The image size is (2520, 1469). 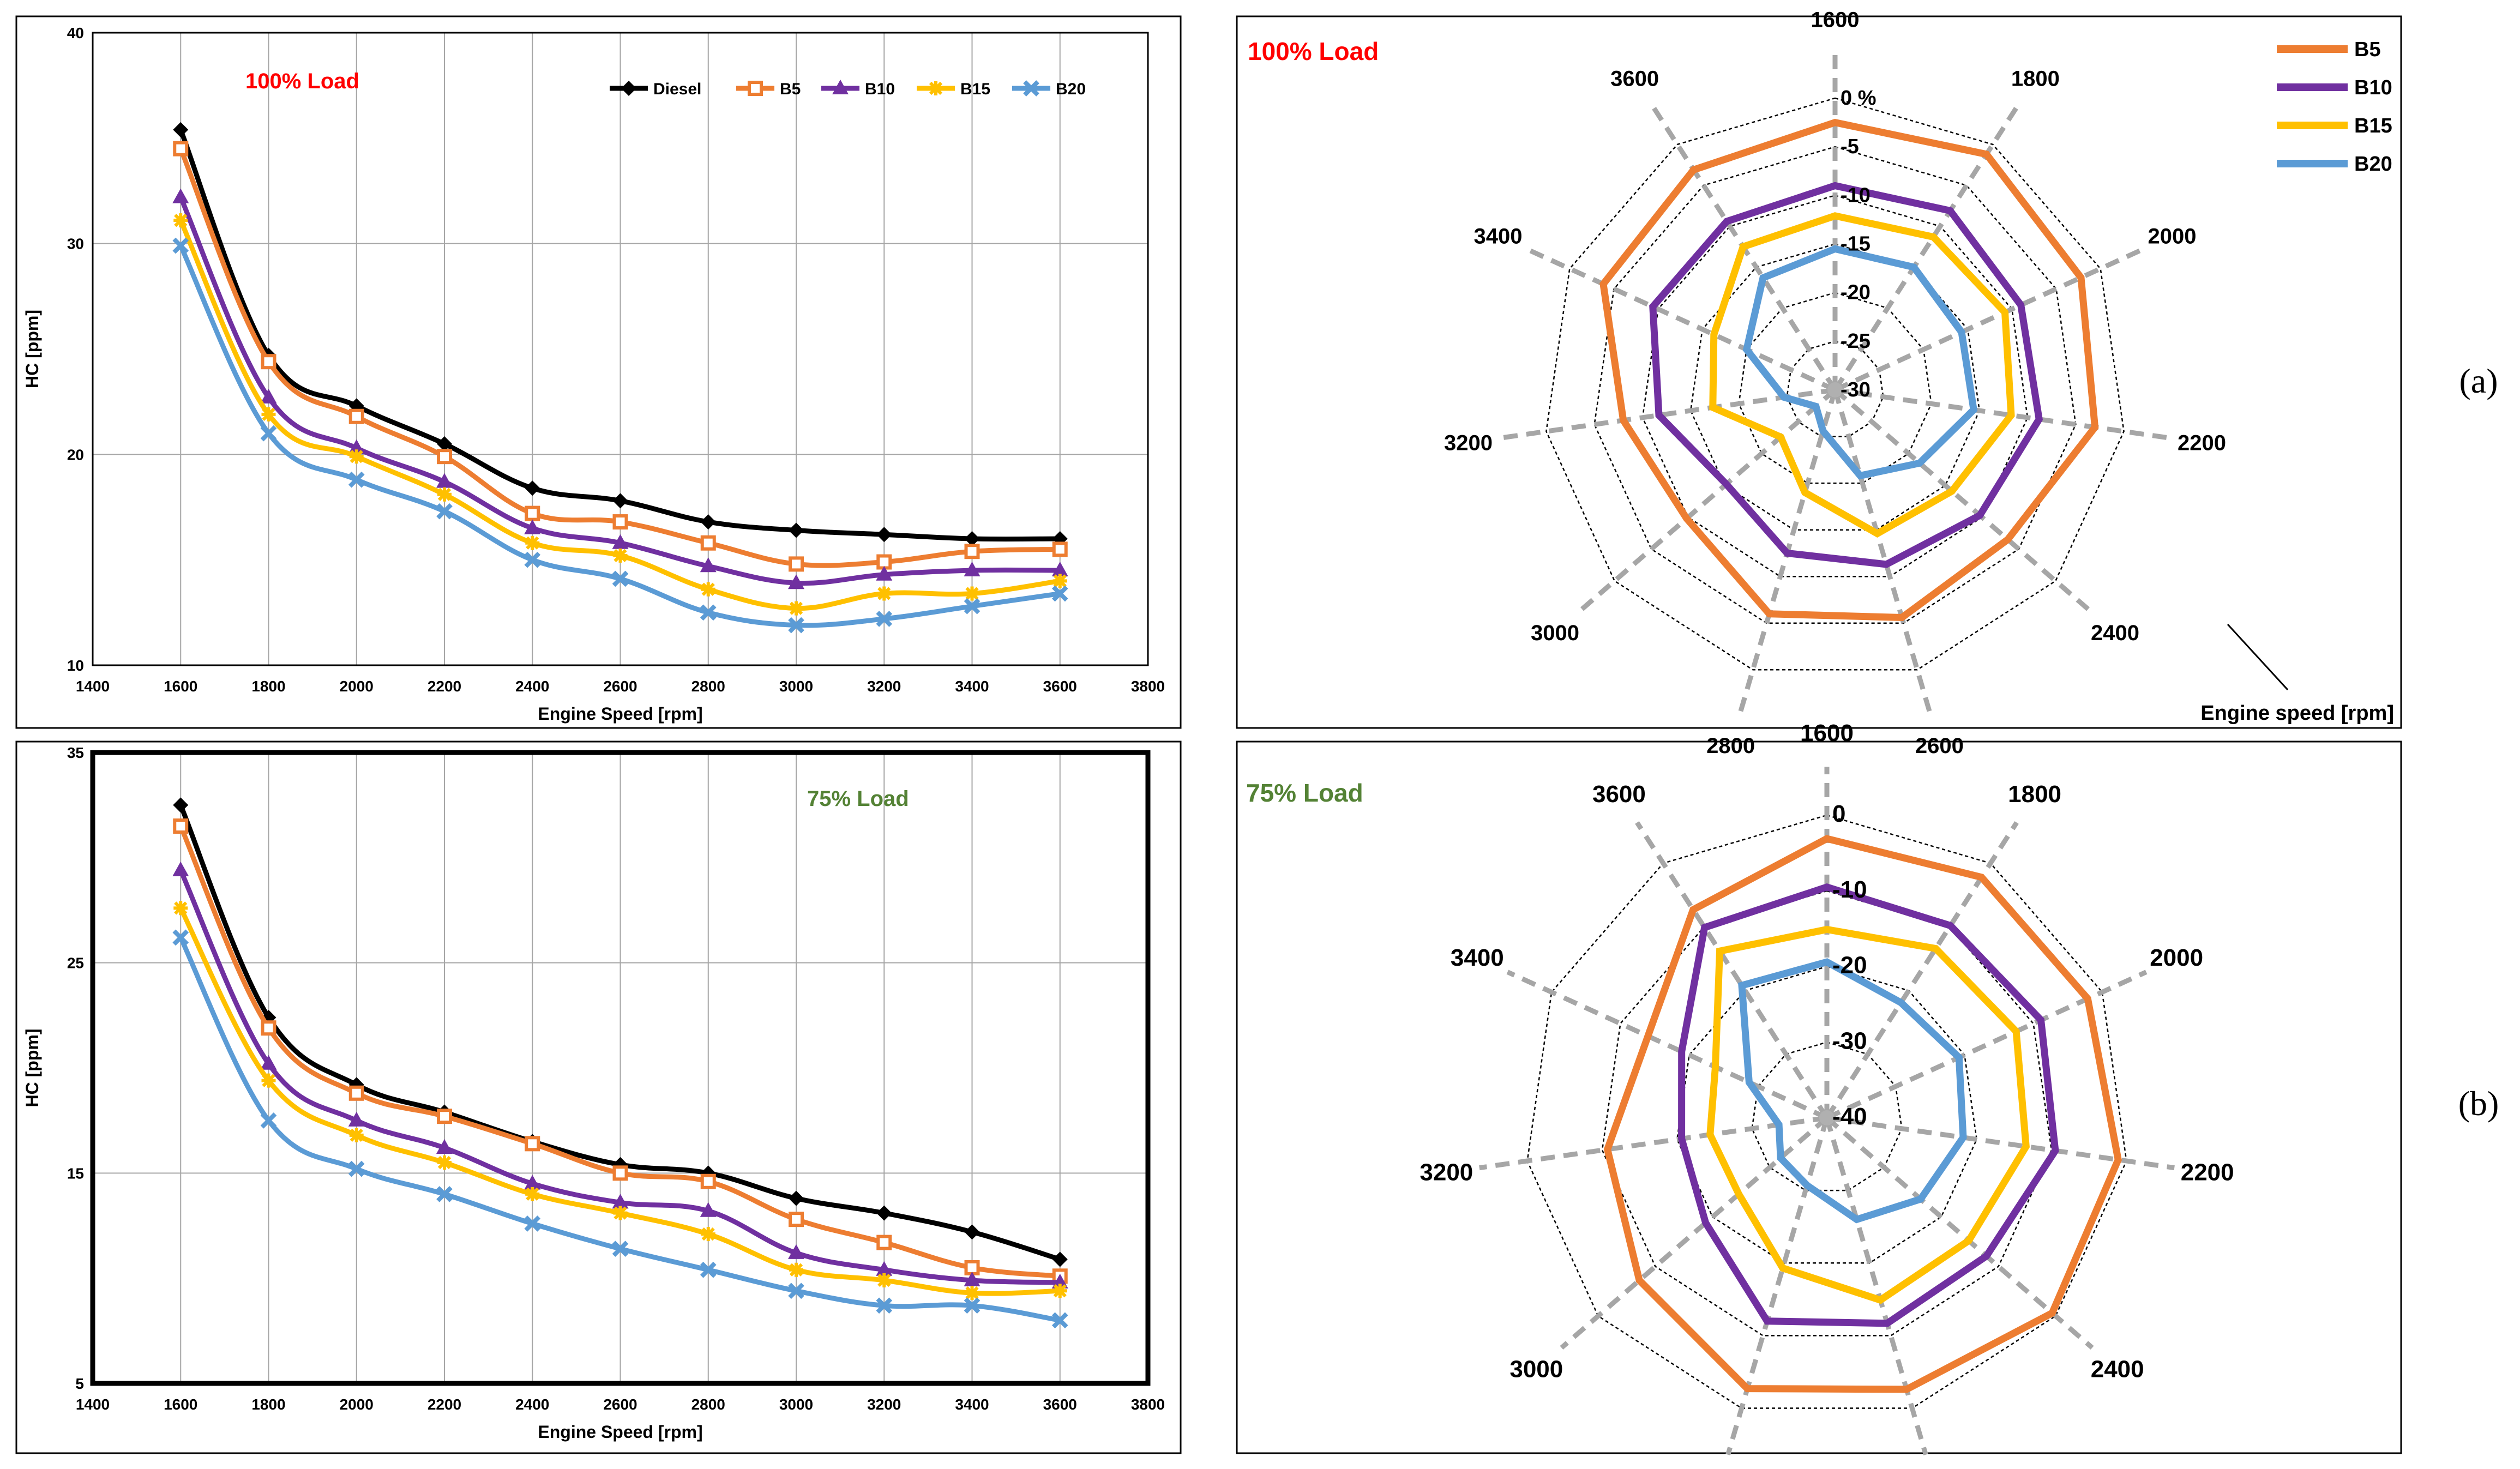 I want to click on y-tick-label: 40, so click(x=75, y=33).